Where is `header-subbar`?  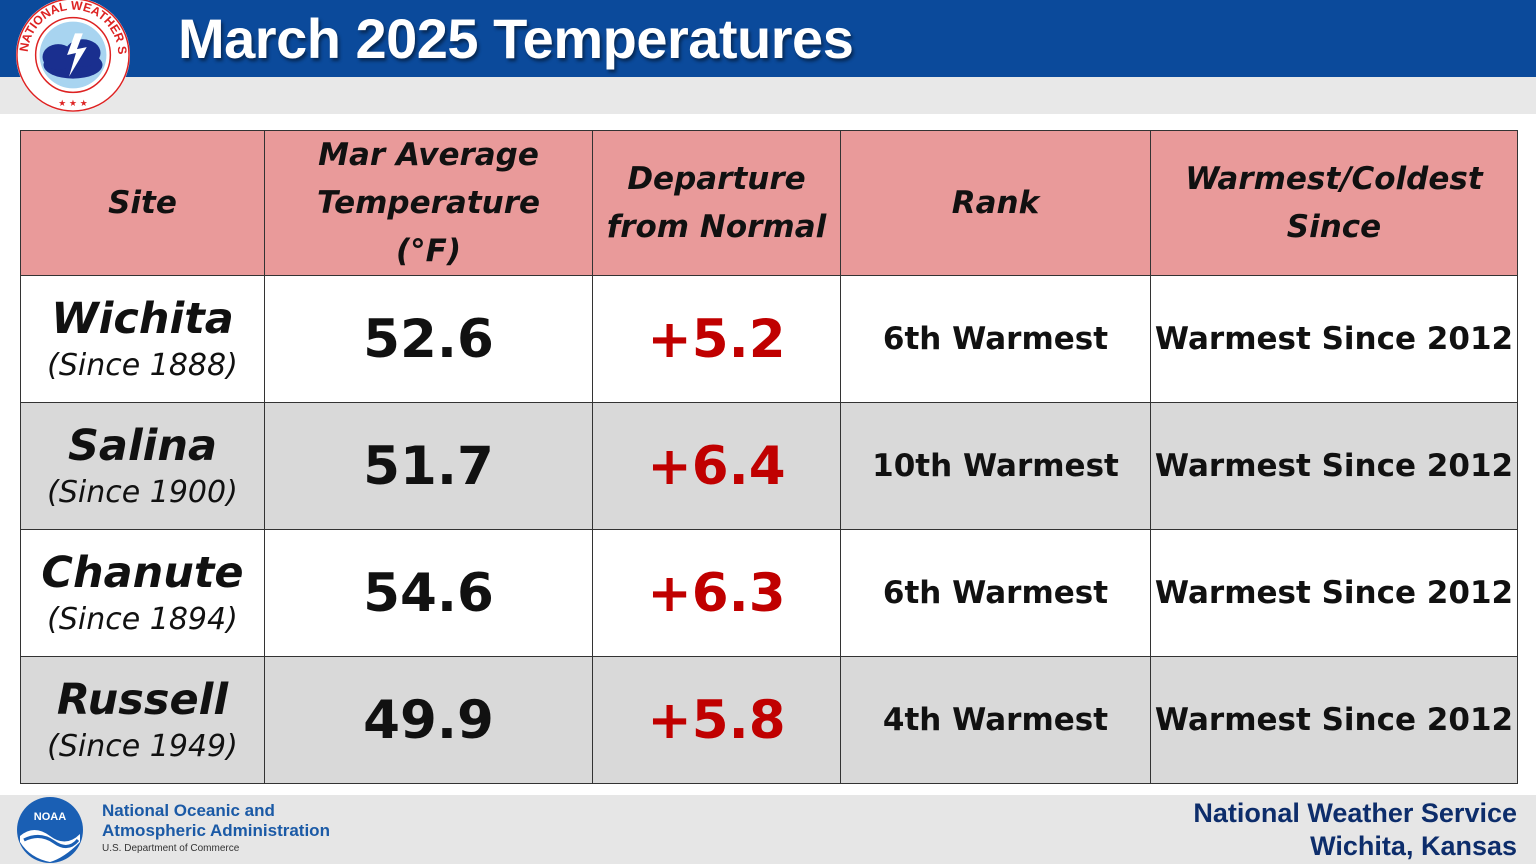 header-subbar is located at coordinates (768, 95).